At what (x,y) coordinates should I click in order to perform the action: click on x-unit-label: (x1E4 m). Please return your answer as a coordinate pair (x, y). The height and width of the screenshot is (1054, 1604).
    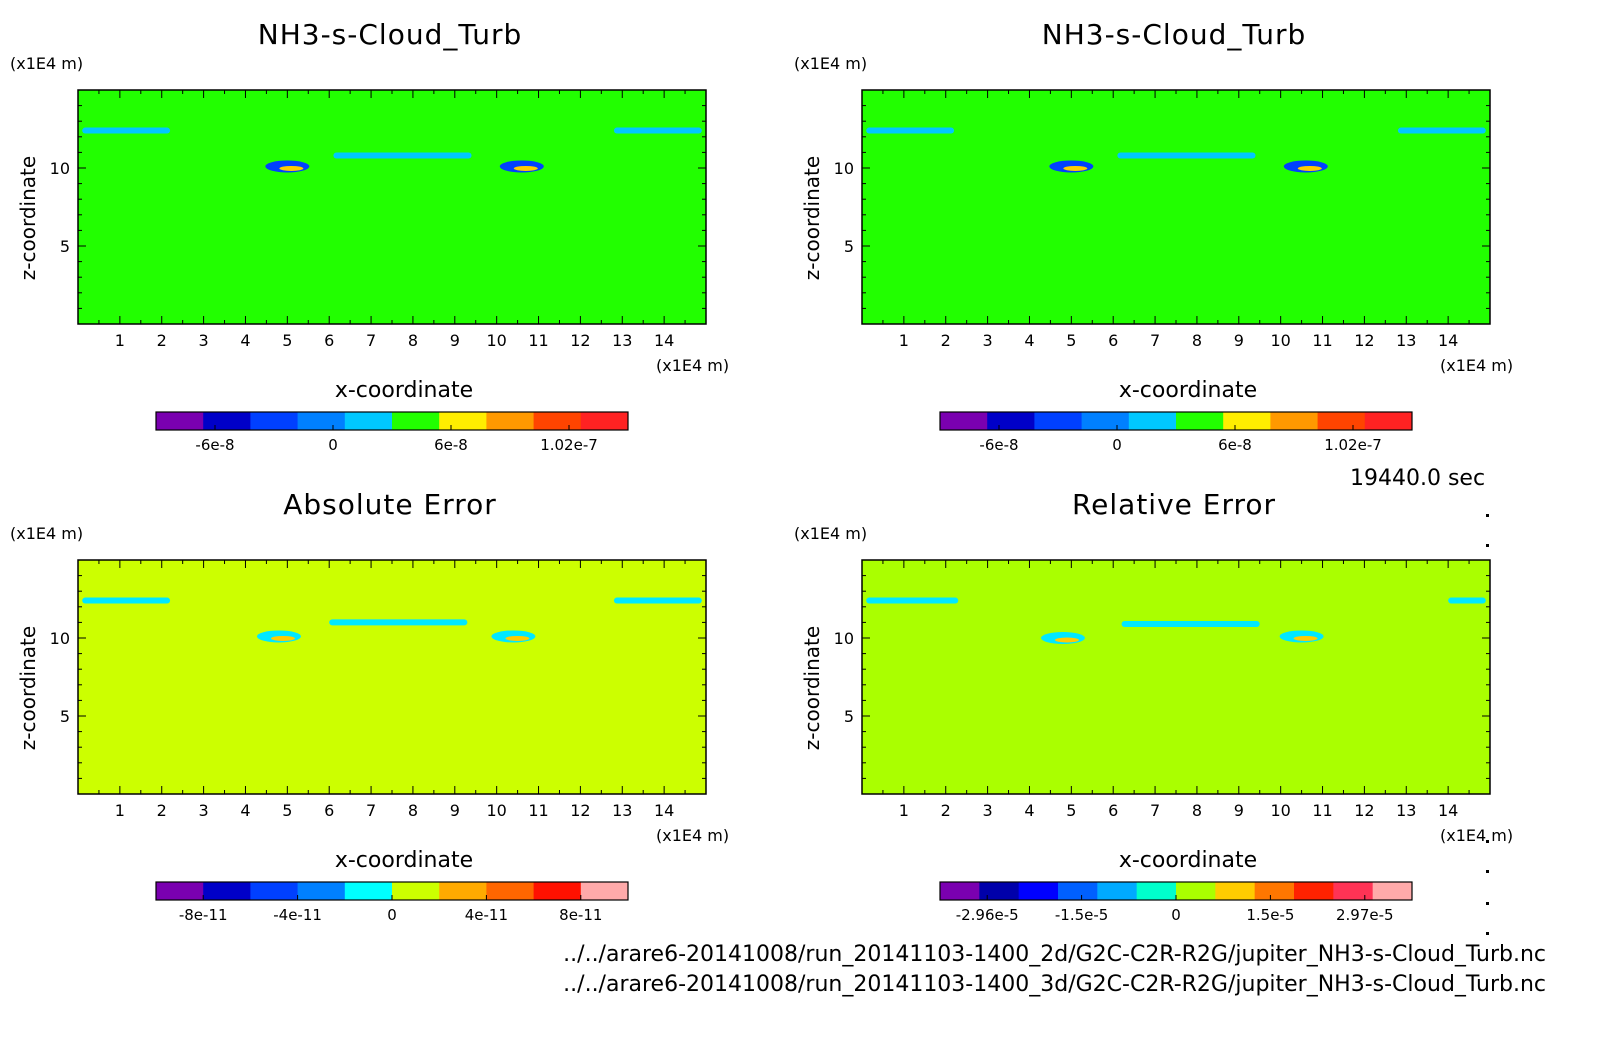
    Looking at the image, I should click on (1477, 365).